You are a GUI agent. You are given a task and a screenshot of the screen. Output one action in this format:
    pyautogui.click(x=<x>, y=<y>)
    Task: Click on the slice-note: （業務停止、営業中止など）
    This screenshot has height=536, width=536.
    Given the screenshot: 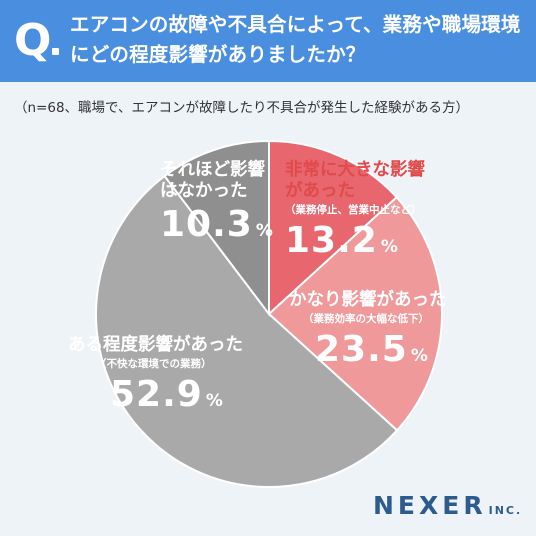 What is the action you would take?
    pyautogui.click(x=353, y=210)
    